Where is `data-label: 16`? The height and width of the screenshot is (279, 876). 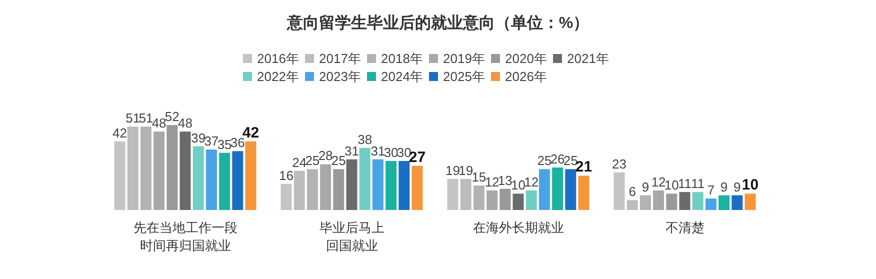 data-label: 16 is located at coordinates (286, 175).